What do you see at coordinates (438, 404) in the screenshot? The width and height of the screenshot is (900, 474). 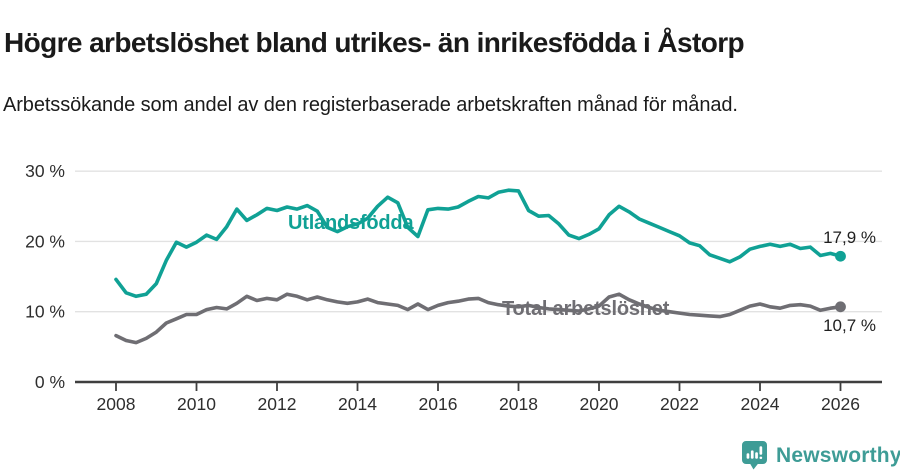 I see `x-tick-label-2016: 2016` at bounding box center [438, 404].